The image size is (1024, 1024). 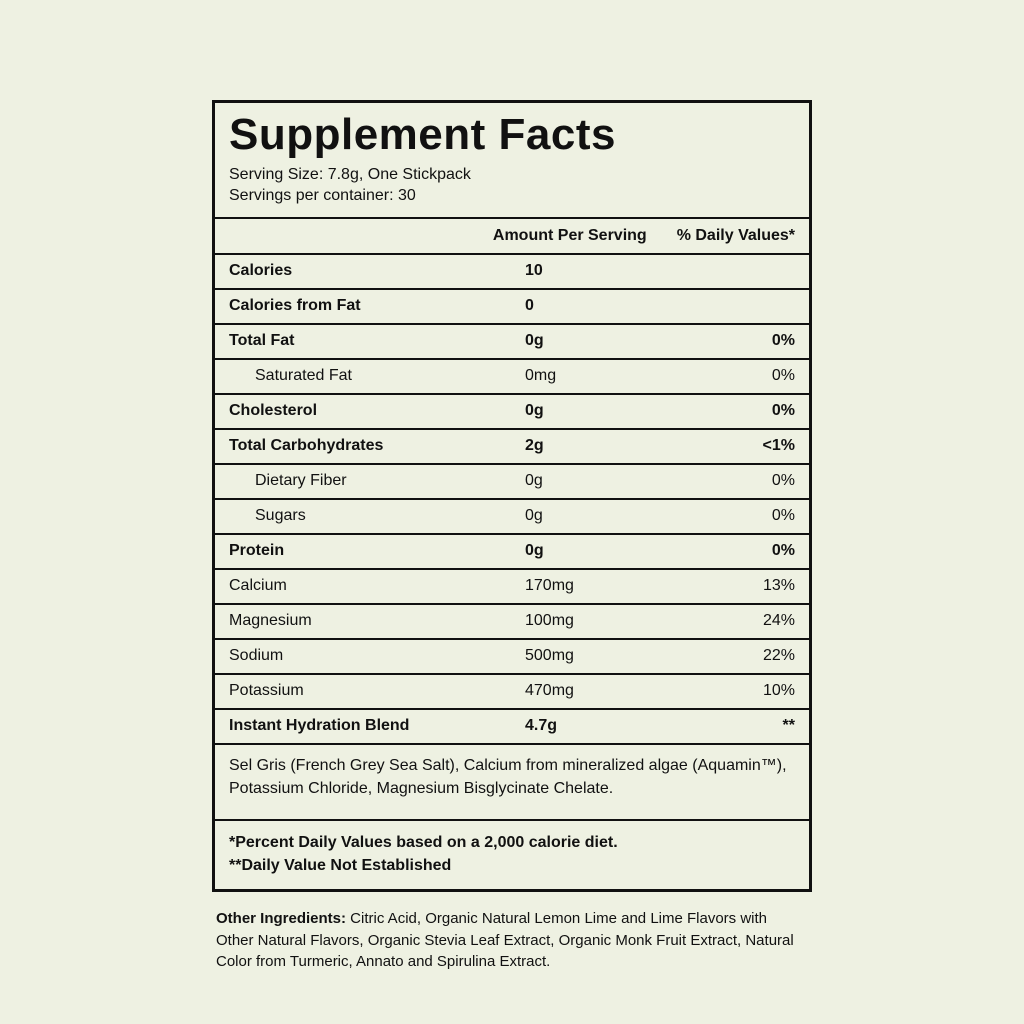 What do you see at coordinates (512, 552) in the screenshot?
I see `table-row: Protein 0g 0%` at bounding box center [512, 552].